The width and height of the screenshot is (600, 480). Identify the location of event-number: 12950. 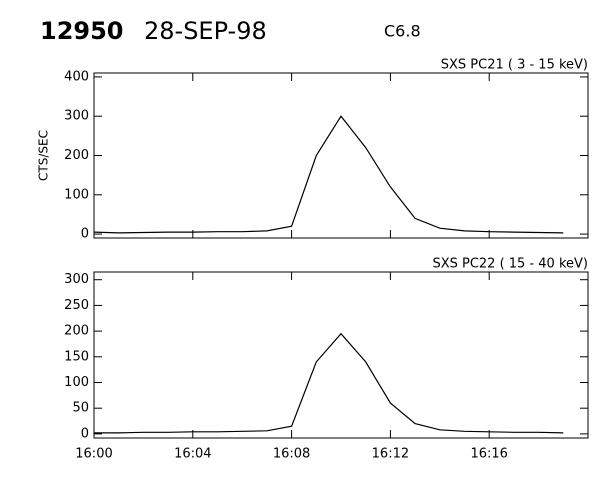
(82, 31).